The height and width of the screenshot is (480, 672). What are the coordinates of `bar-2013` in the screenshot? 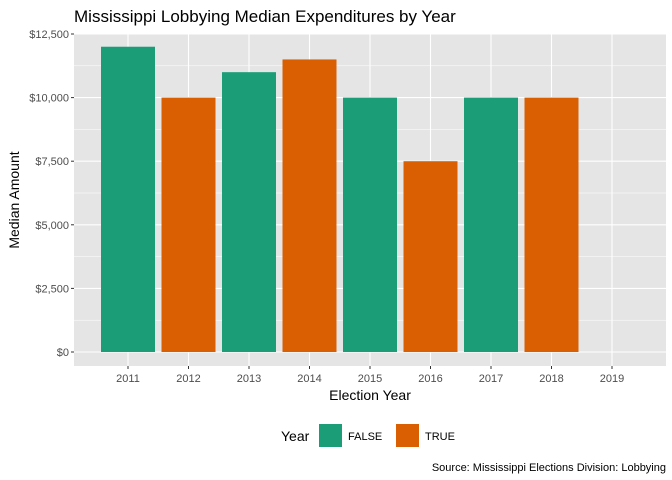 It's located at (249, 212).